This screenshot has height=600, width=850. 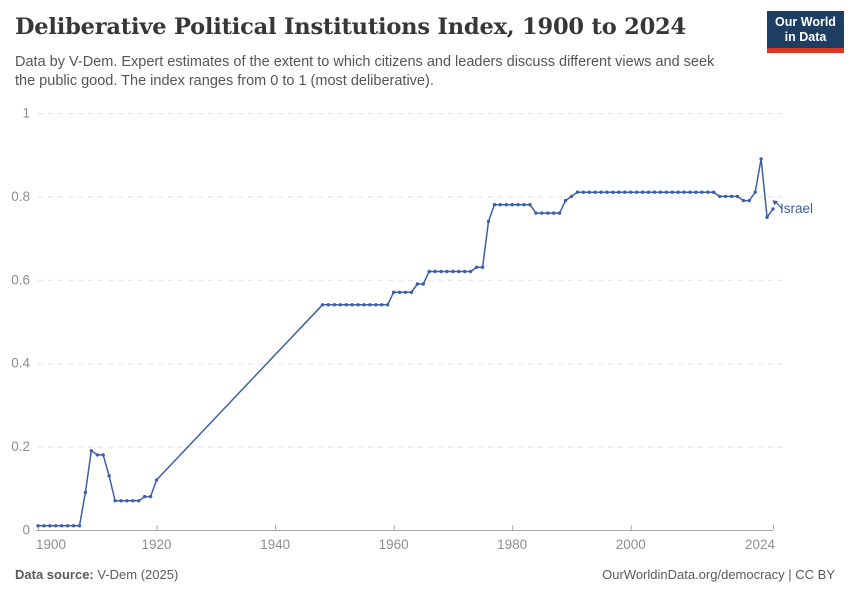 I want to click on series-entity-label: Israel, so click(x=797, y=208).